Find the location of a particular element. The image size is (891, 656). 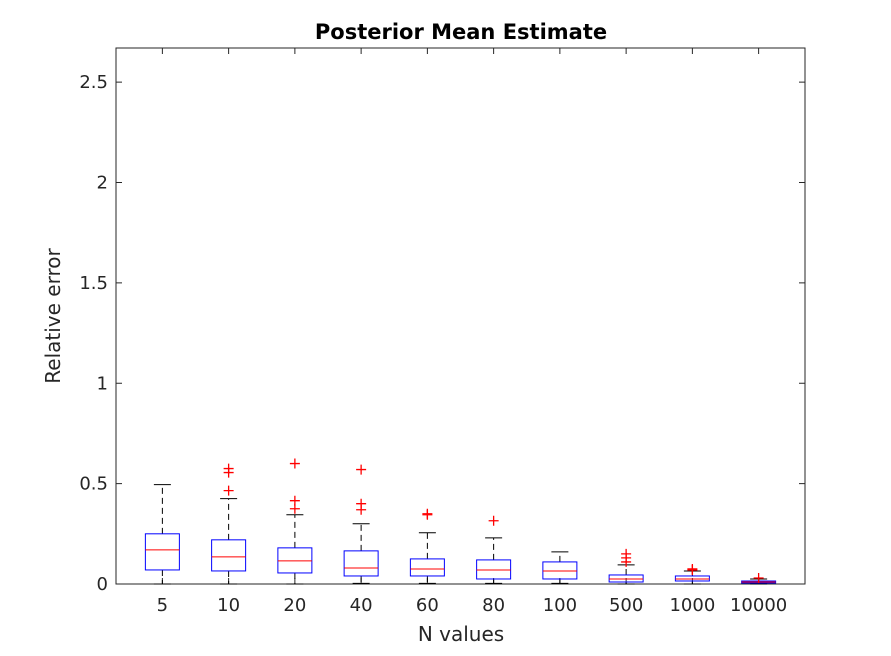

x-tick-label: 10 is located at coordinates (228, 605).